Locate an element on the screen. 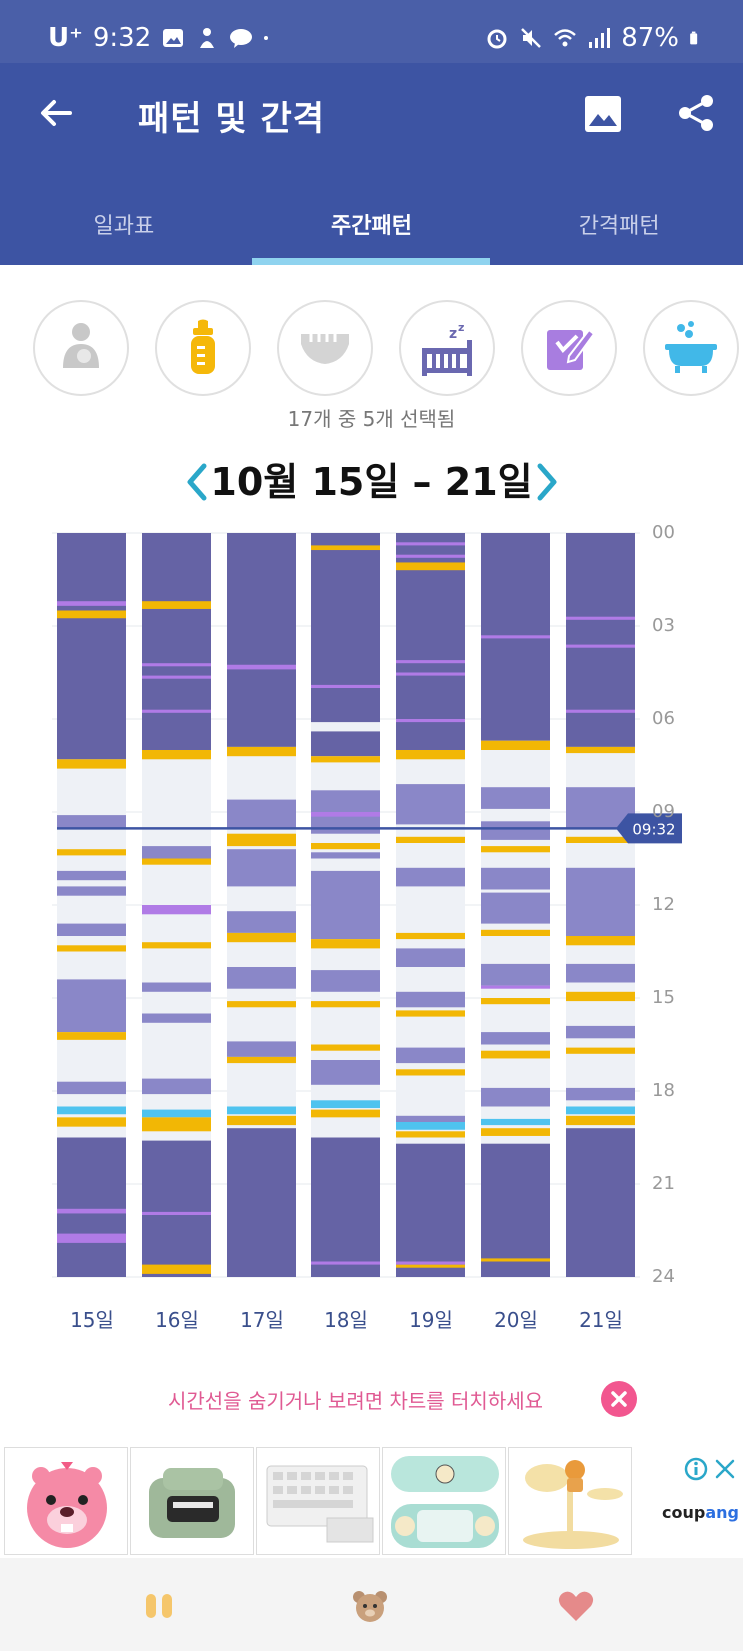  ad-banner: coupang is located at coordinates (371, 1500).